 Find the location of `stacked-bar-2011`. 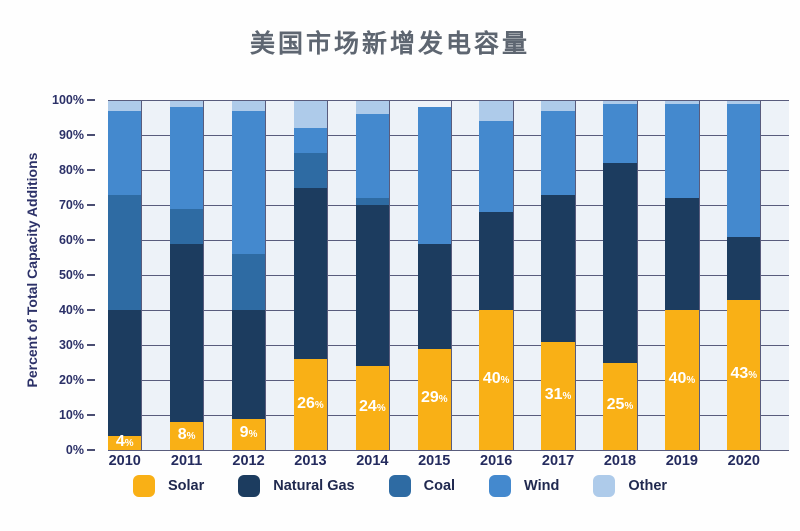

stacked-bar-2011 is located at coordinates (186, 275).